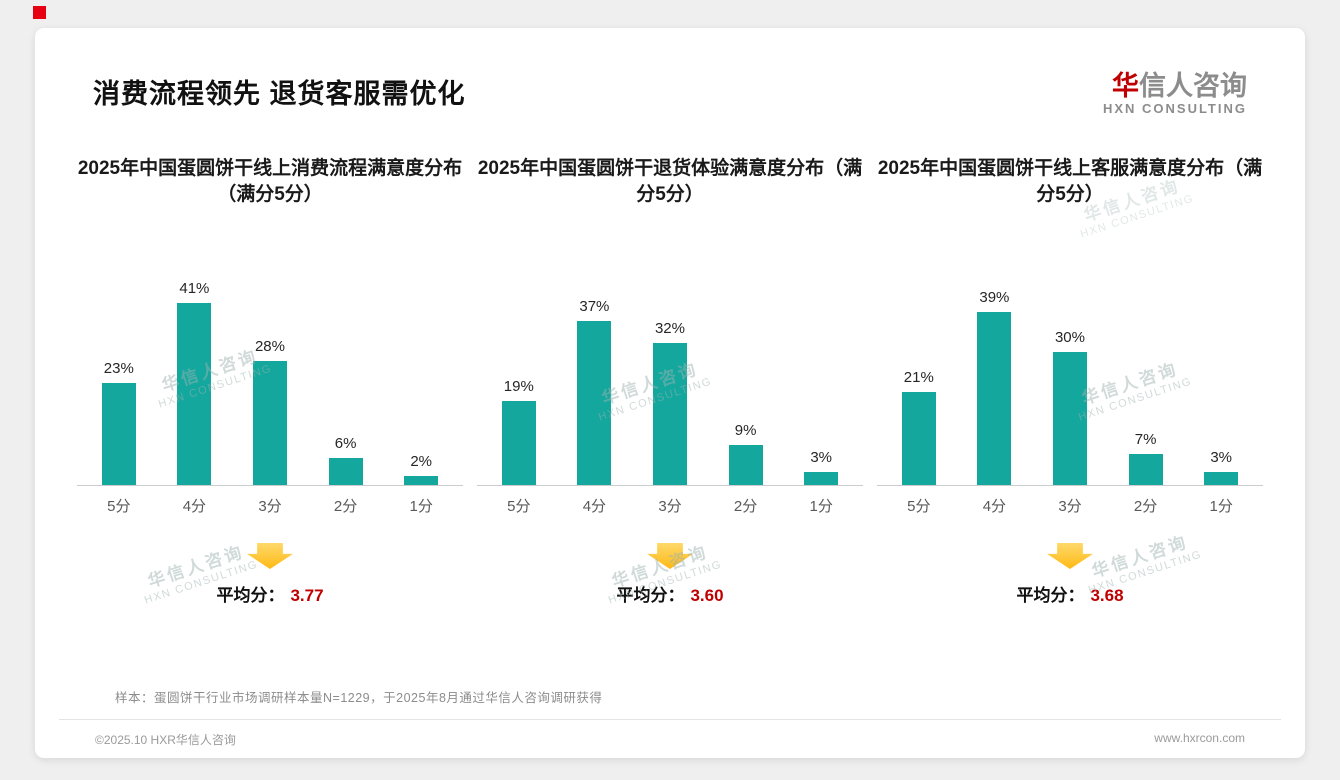 Image resolution: width=1340 pixels, height=780 pixels. I want to click on bar-column: 23%, so click(119, 422).